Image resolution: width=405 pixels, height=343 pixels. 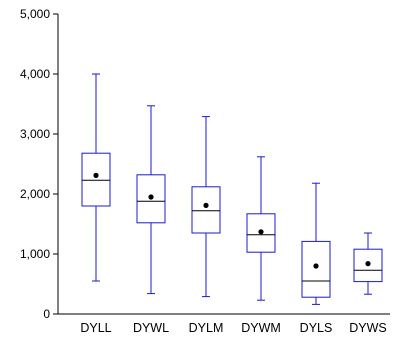 What do you see at coordinates (35, 74) in the screenshot?
I see `y-tick-label: 4,000` at bounding box center [35, 74].